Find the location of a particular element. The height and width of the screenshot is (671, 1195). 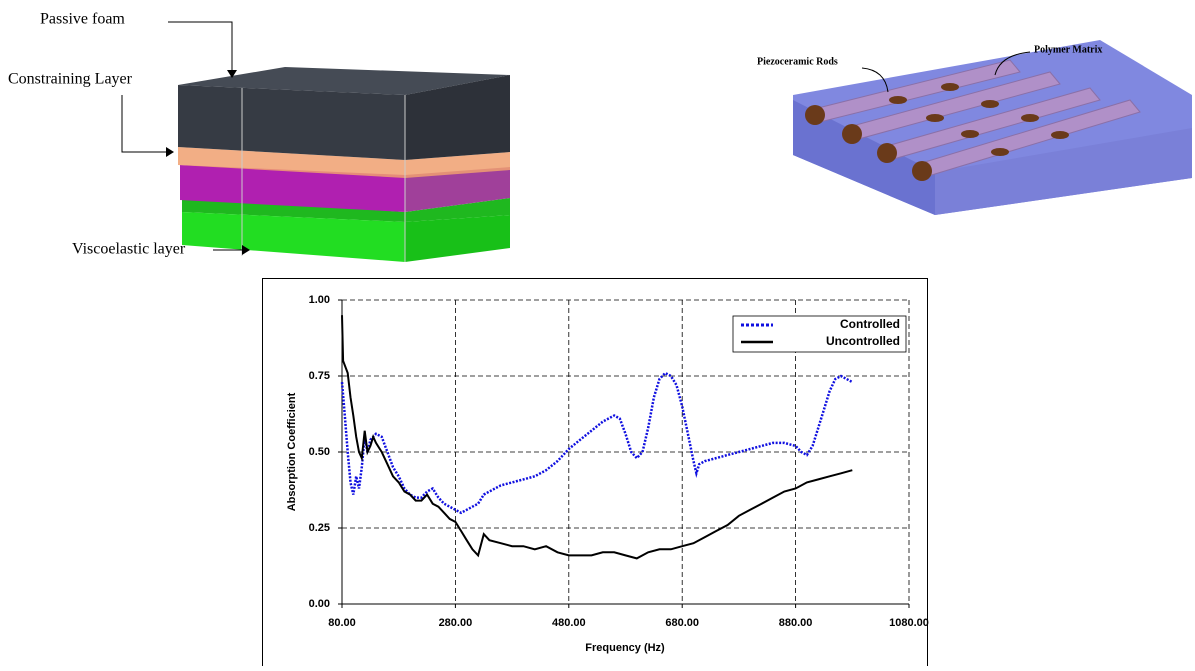

x-tick-label: 880.00 is located at coordinates (796, 623).